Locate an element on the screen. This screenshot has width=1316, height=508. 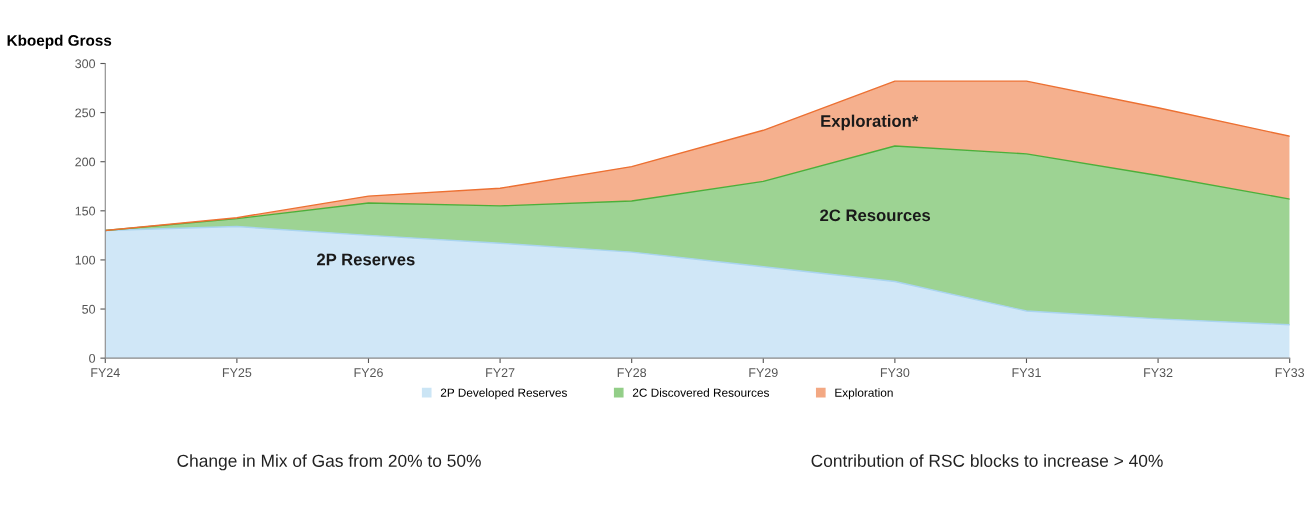
text: Contribution of RSC blocks to increase > 40% is located at coordinates (987, 460).